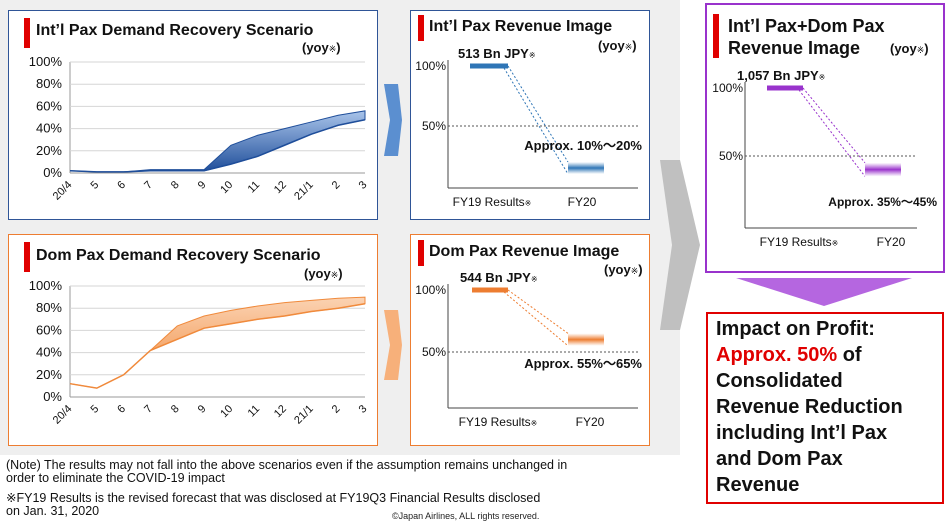 The image size is (948, 523). What do you see at coordinates (421, 28) in the screenshot?
I see `intl-revenue-title-mark` at bounding box center [421, 28].